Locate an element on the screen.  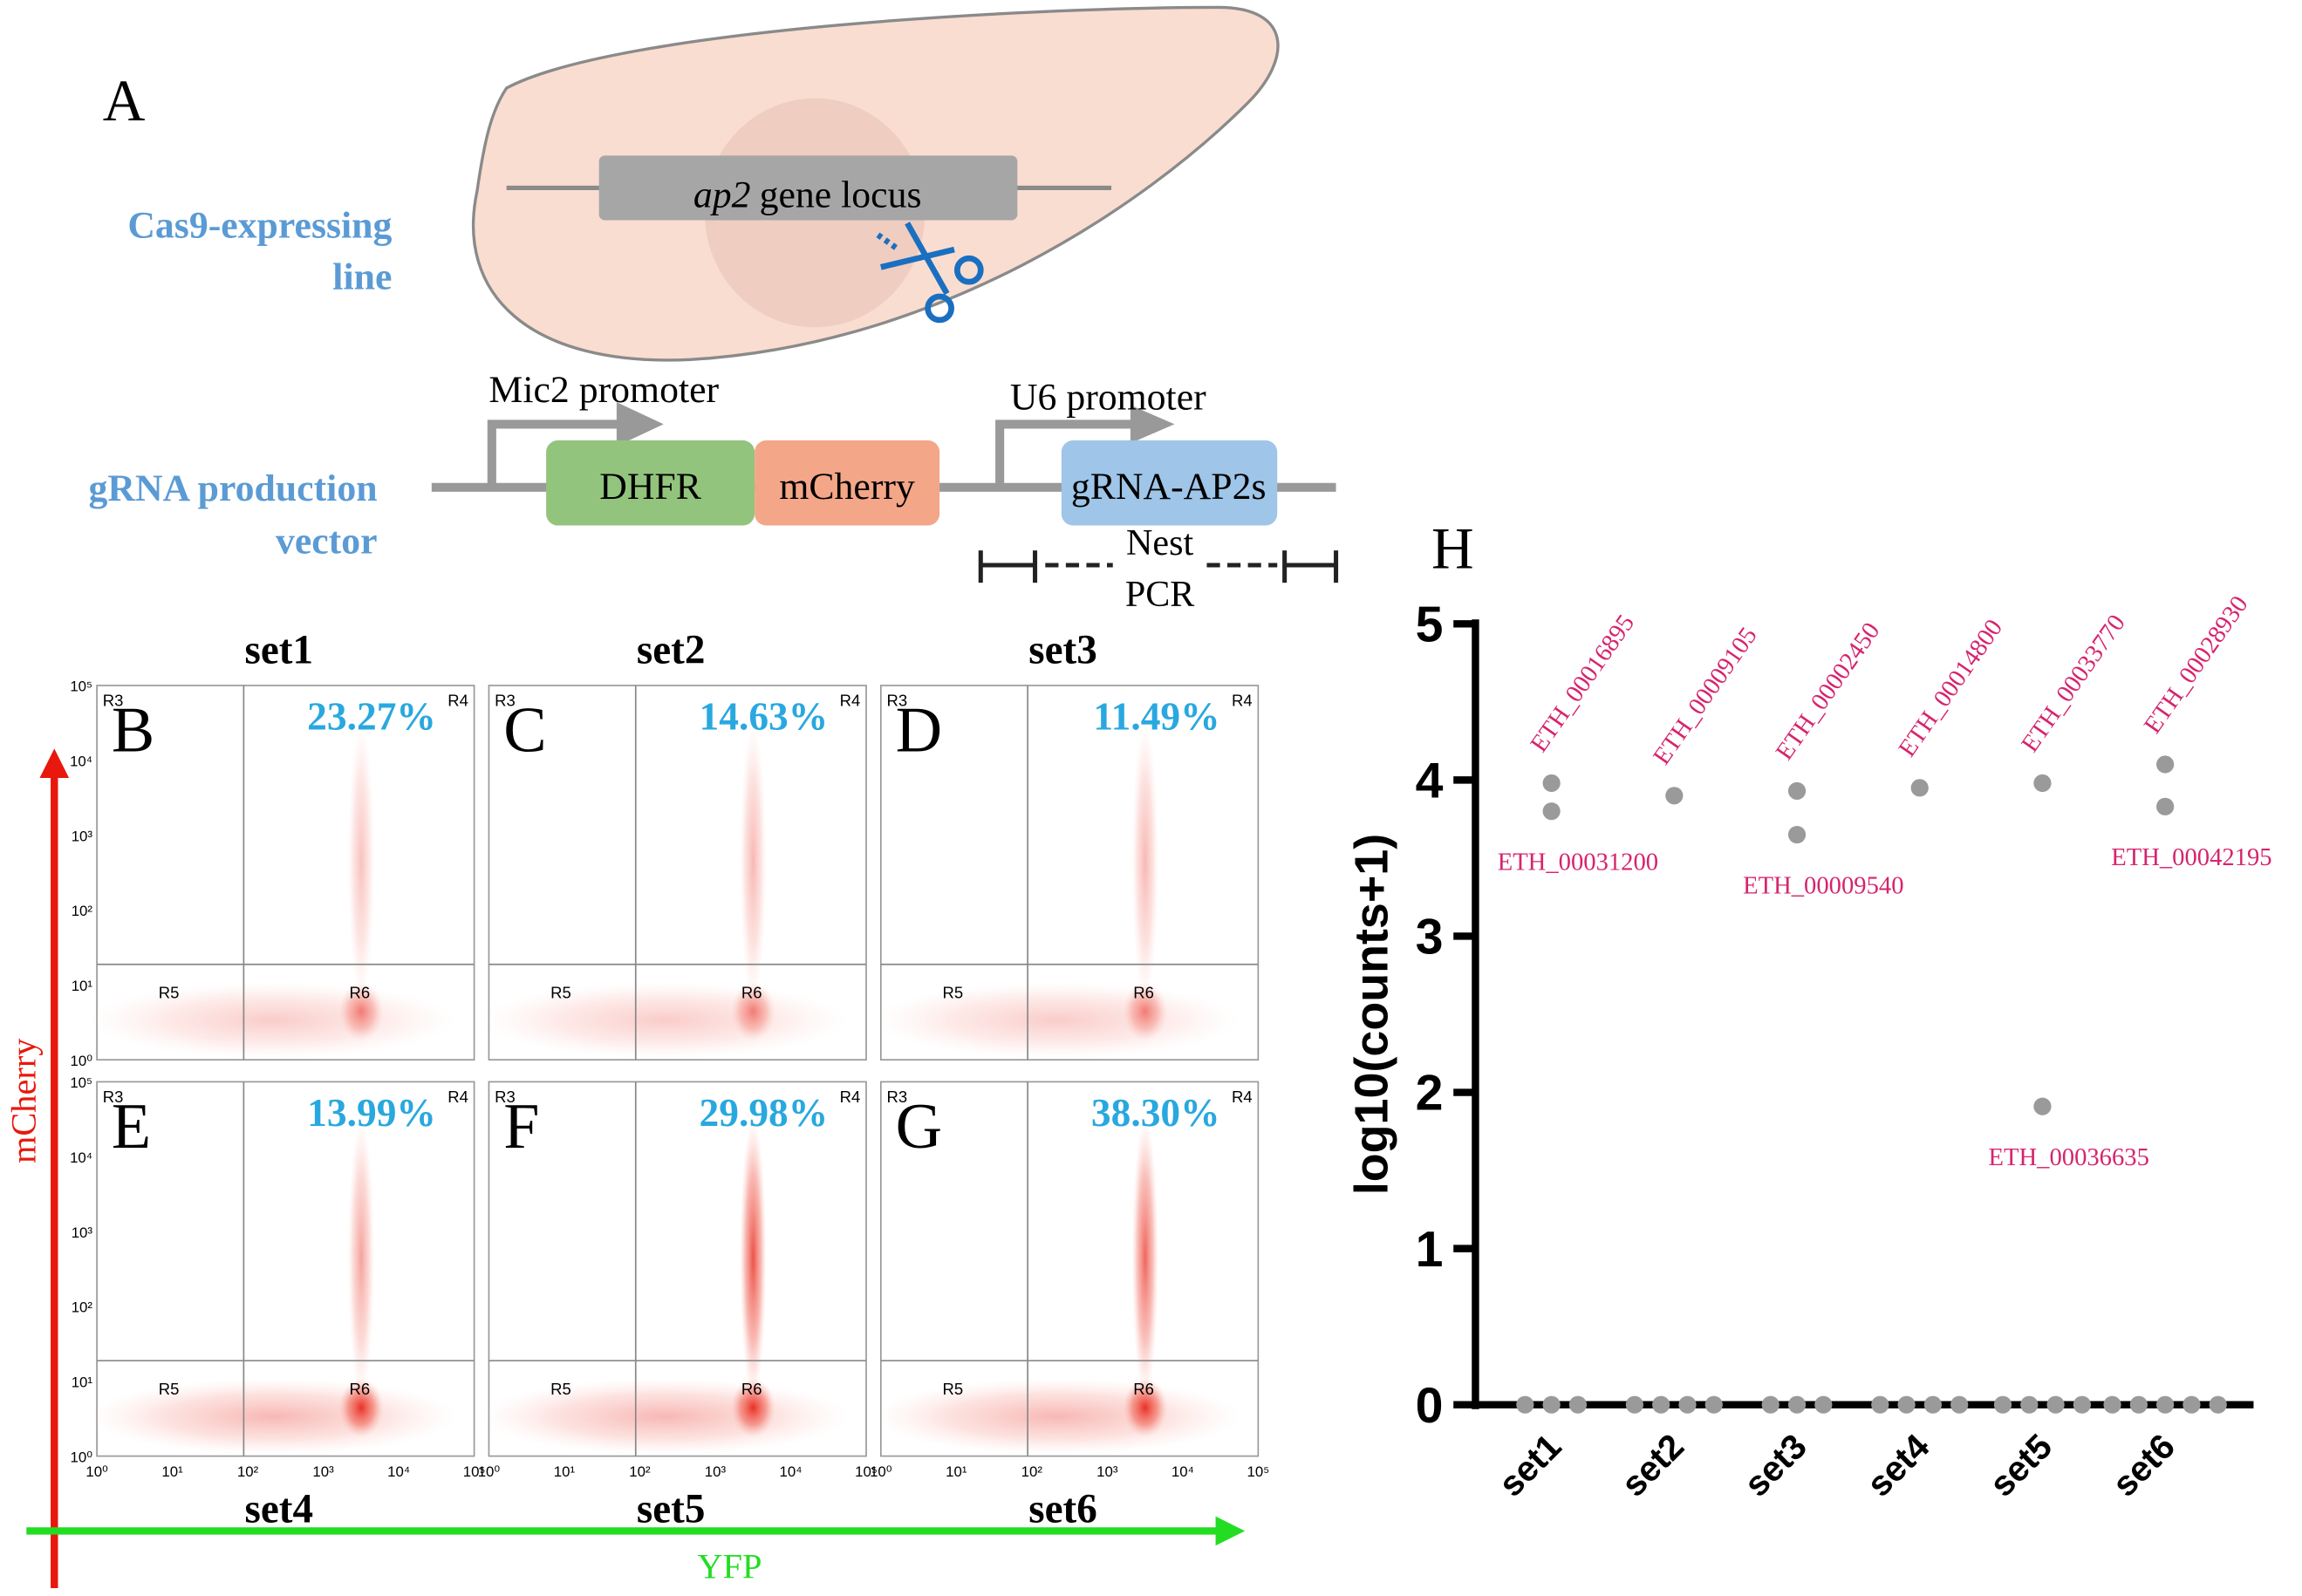
panel-letter: F is located at coordinates (521, 1127).